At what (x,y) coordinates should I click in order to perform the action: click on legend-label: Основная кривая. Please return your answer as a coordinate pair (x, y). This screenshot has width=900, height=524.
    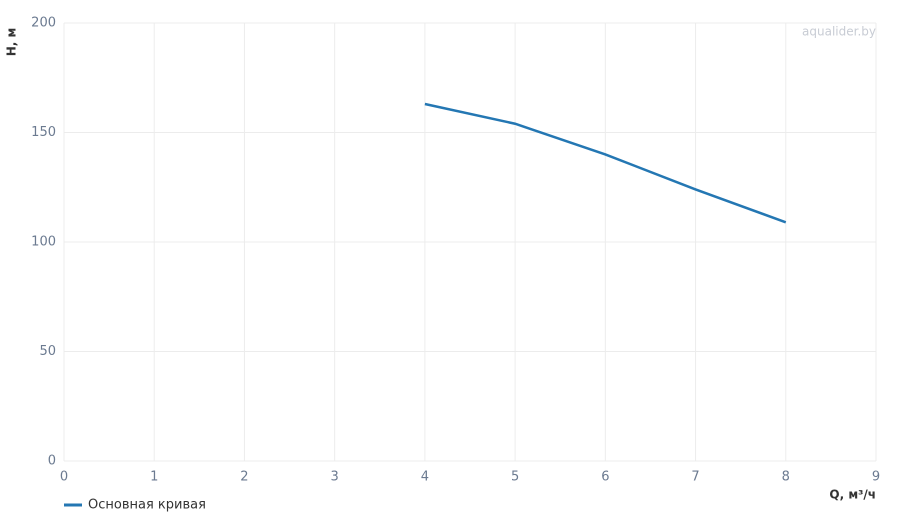
    Looking at the image, I should click on (147, 505).